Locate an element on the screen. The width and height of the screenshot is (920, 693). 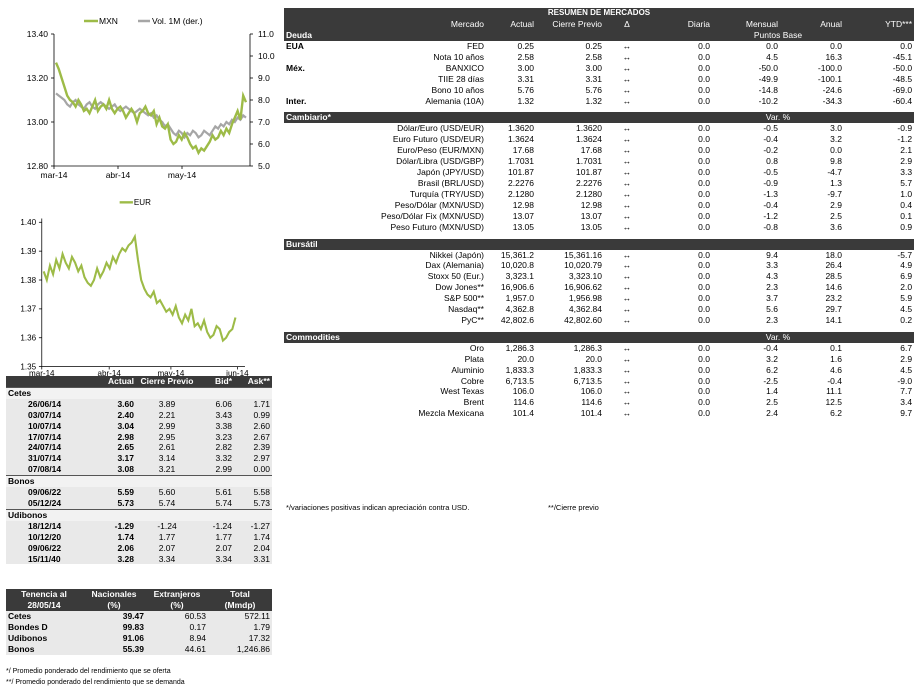
row-monthly: 2.3 is located at coordinates (772, 287).